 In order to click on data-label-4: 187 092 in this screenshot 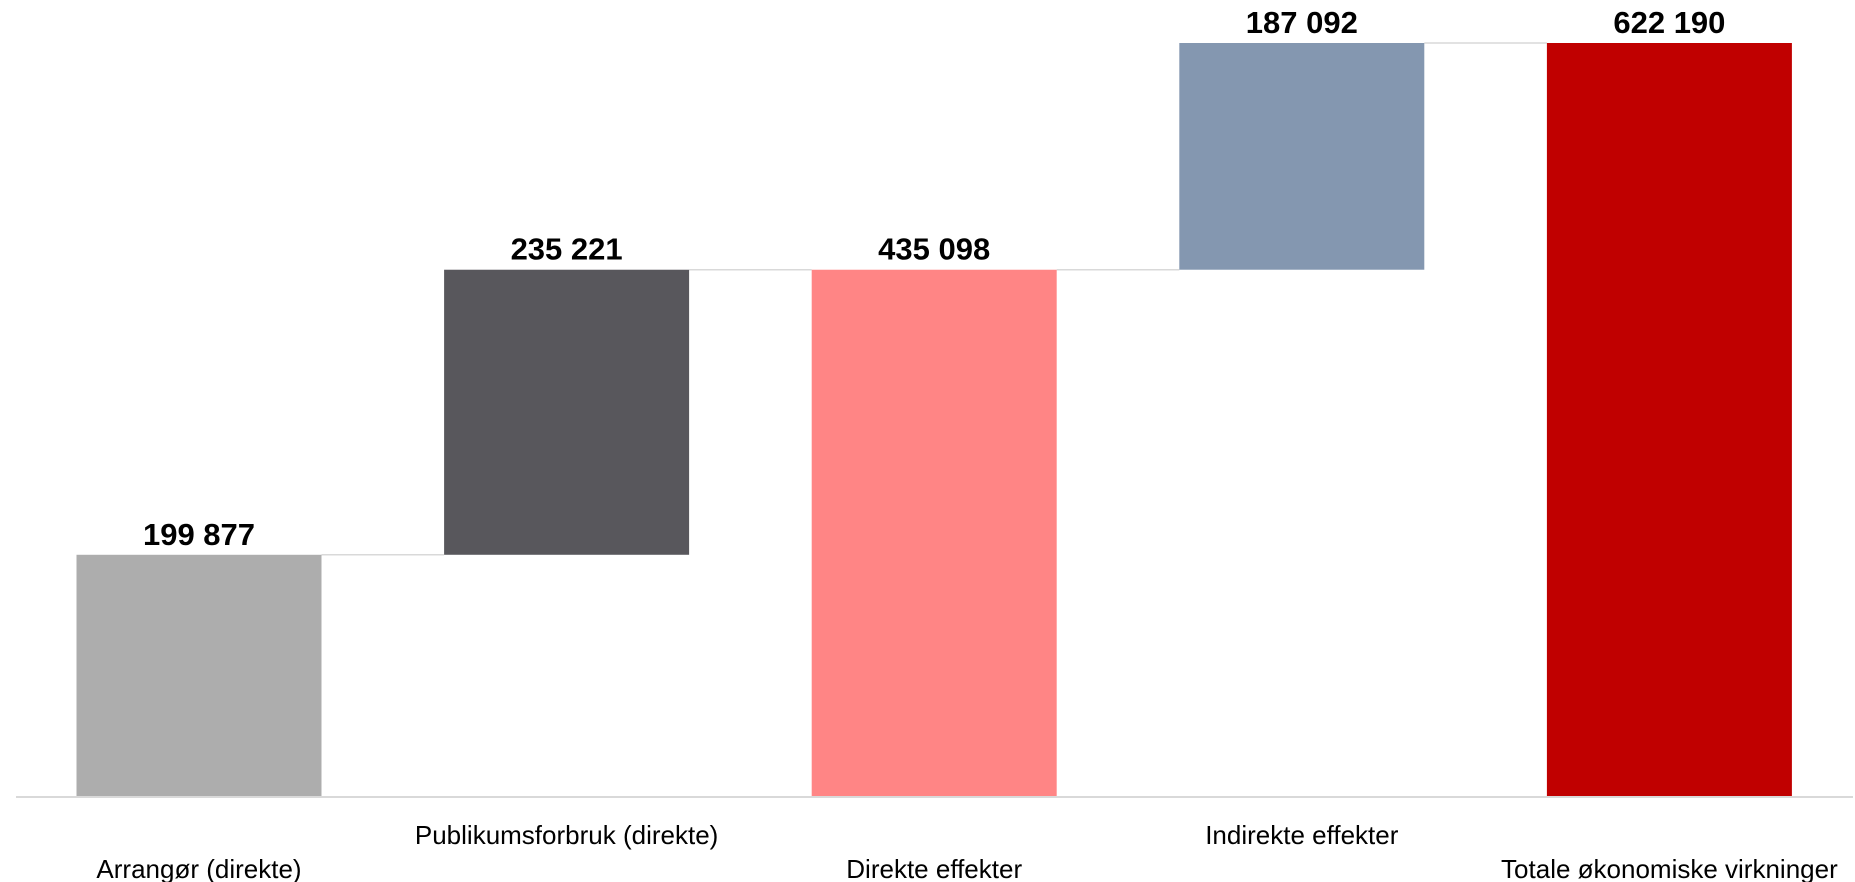, I will do `click(1302, 22)`.